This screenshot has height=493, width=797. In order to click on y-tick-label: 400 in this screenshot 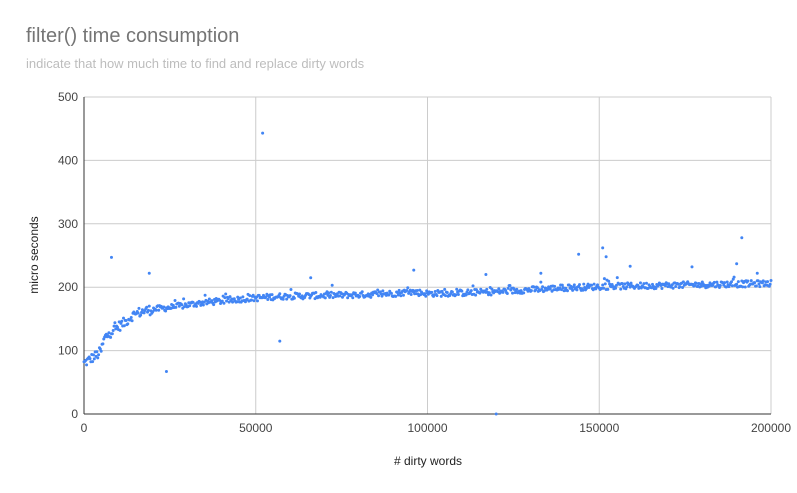, I will do `click(68, 160)`.